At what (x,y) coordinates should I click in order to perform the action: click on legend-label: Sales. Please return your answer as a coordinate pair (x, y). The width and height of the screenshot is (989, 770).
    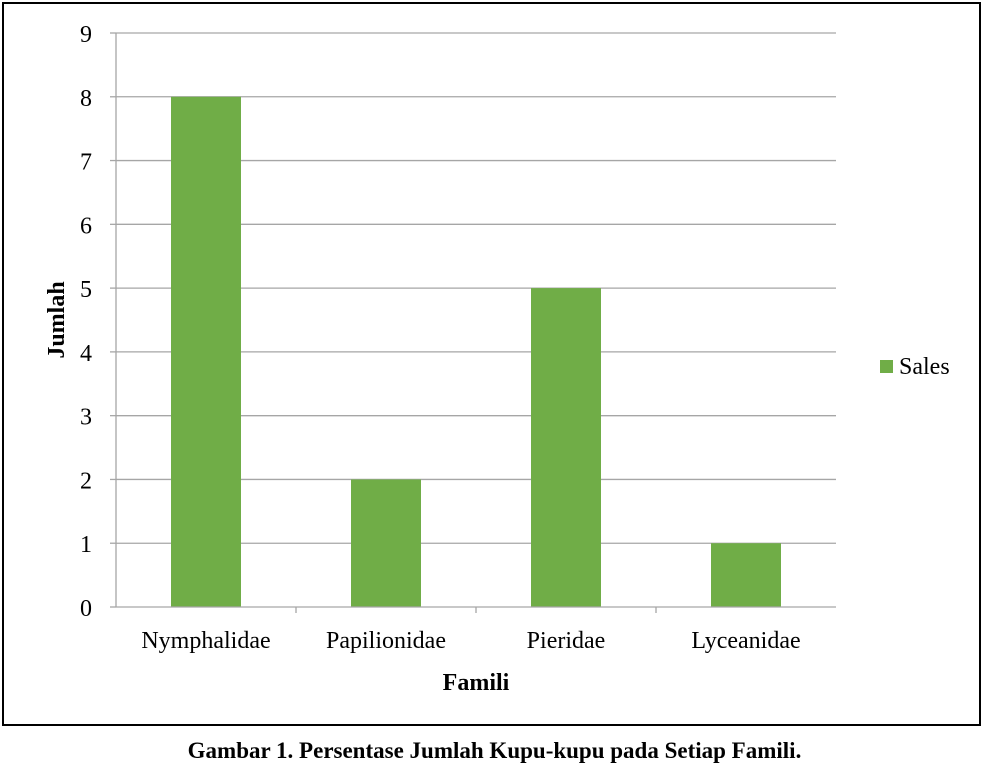
    Looking at the image, I should click on (924, 367).